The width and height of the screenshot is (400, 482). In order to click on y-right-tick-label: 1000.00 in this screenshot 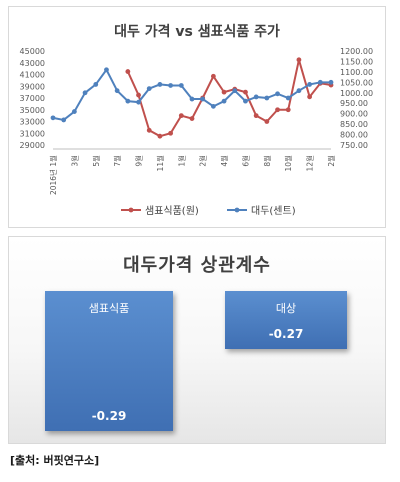, I will do `click(356, 93)`.